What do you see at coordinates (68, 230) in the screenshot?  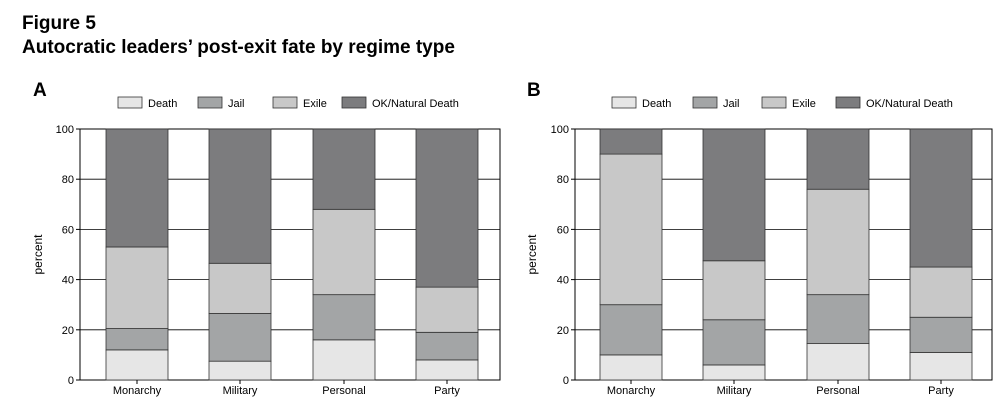 I see `ytick-label-a-60: 60` at bounding box center [68, 230].